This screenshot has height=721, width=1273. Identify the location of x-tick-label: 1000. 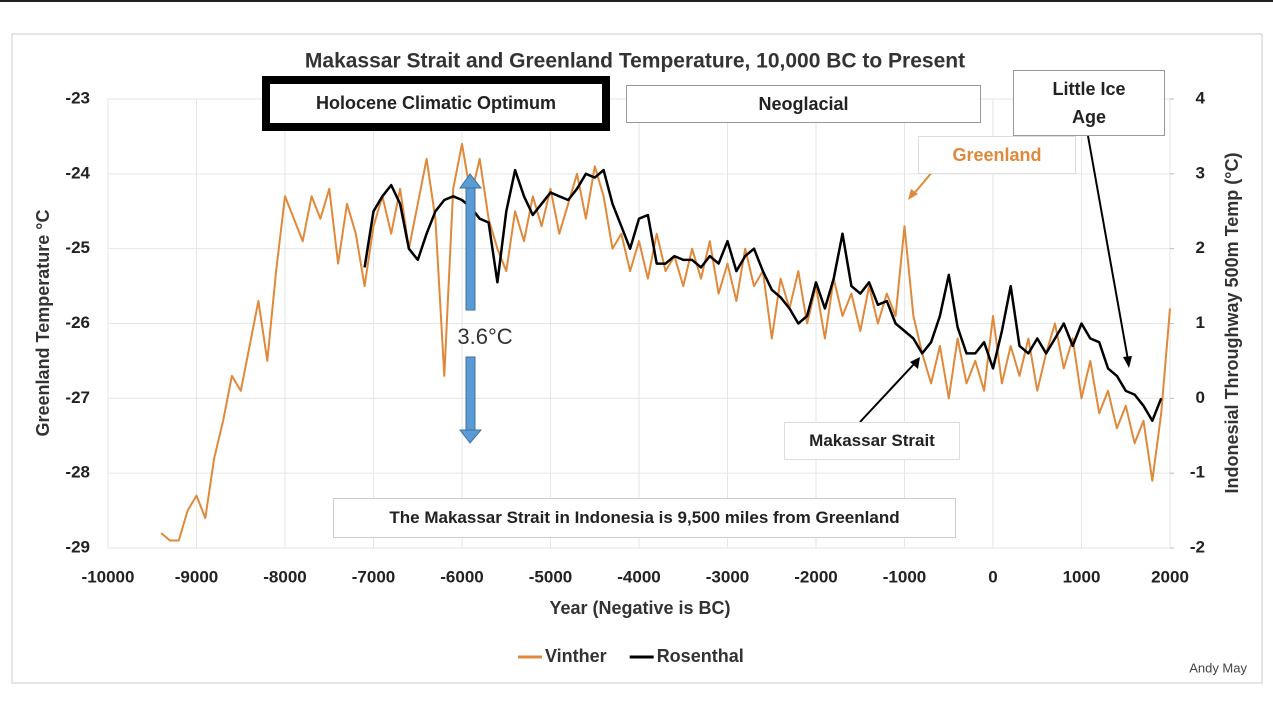
(1082, 576).